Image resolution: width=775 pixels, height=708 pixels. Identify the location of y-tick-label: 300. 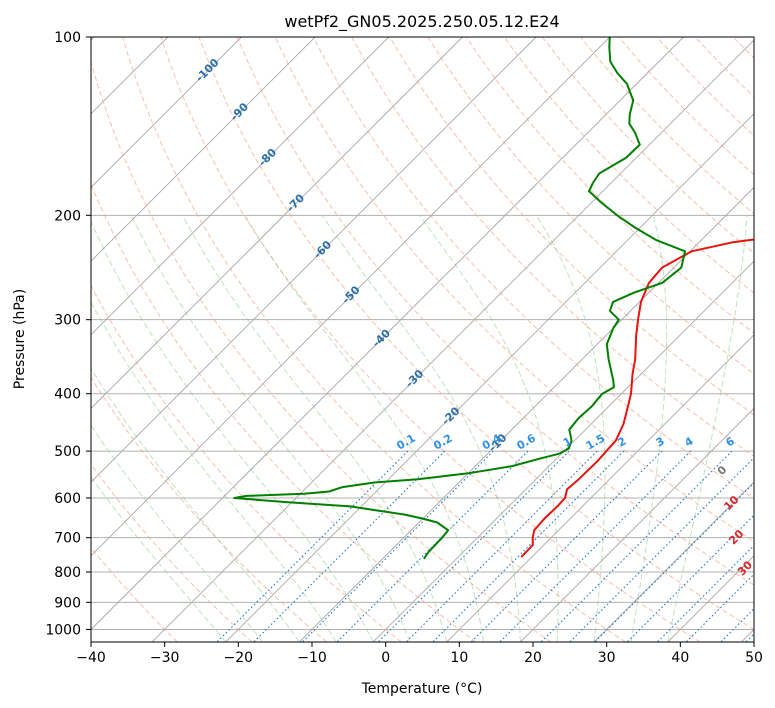
(67, 321).